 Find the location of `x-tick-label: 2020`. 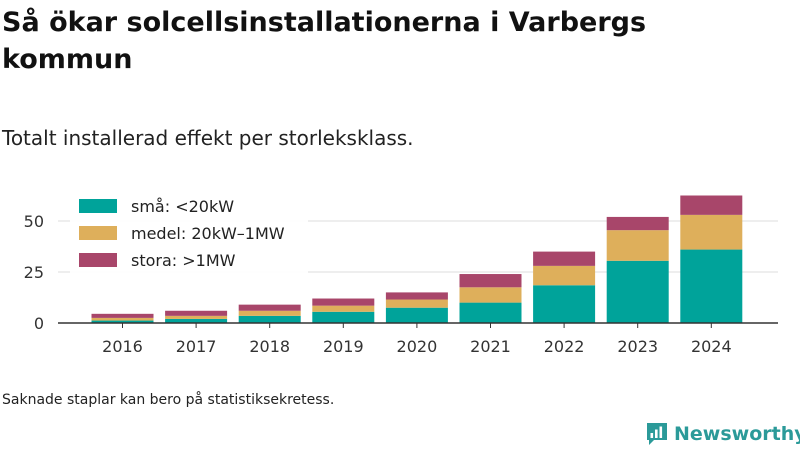

x-tick-label: 2020 is located at coordinates (417, 346).